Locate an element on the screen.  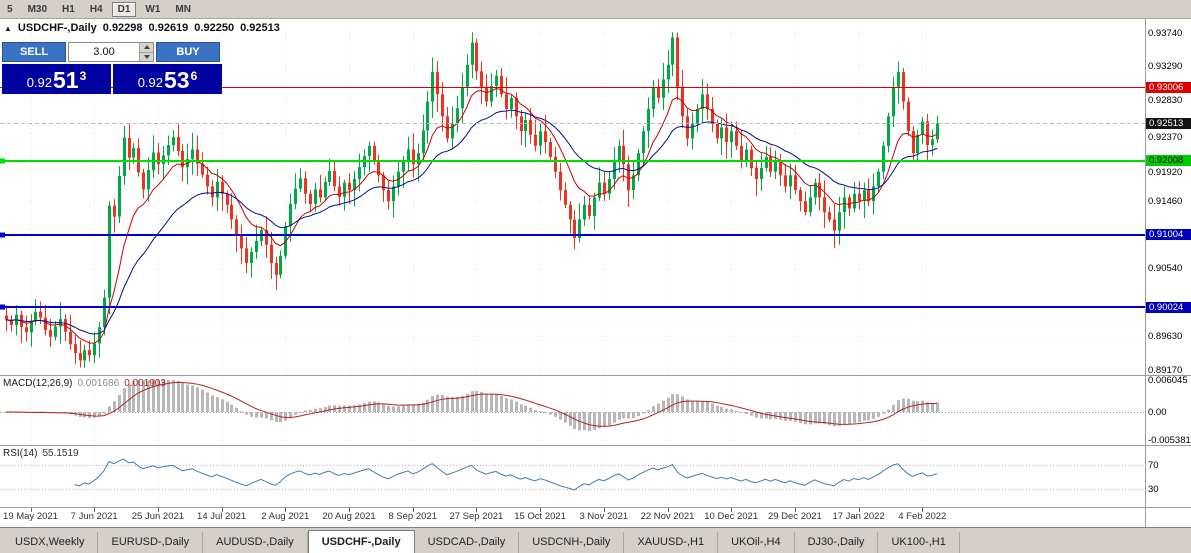
volume-spinner is located at coordinates (146, 52).